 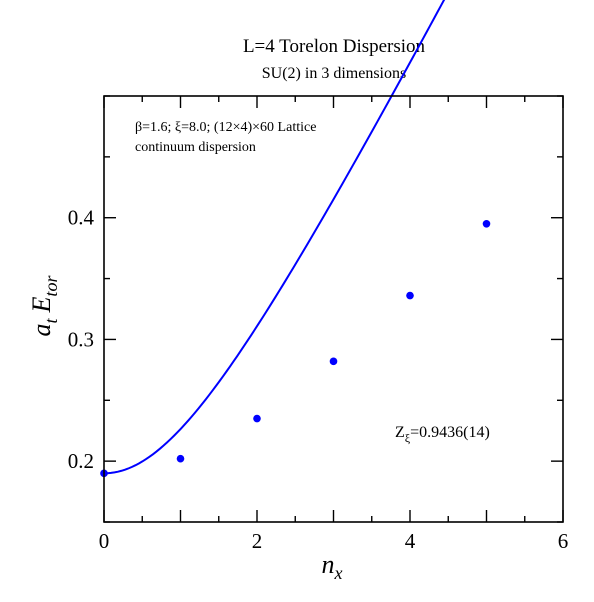 I want to click on z-annotation-base: Z, so click(x=400, y=432).